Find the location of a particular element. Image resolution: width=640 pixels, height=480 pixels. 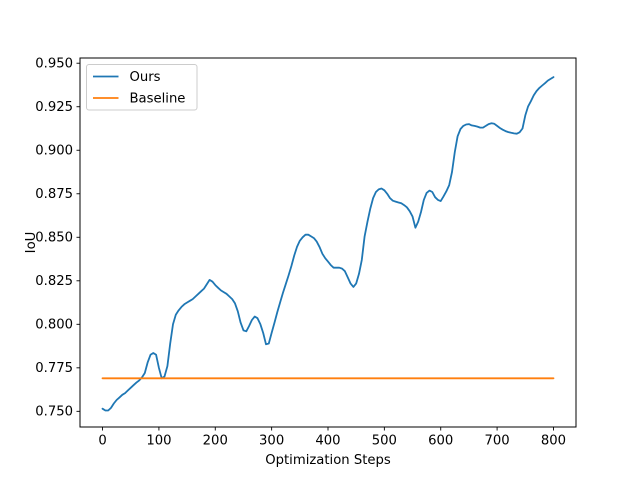

x-tick-label: 0 is located at coordinates (102, 441).